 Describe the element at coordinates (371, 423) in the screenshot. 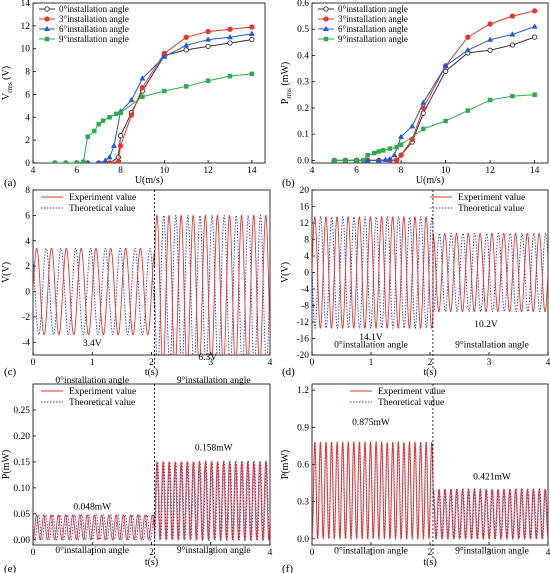

I see `annotation-label: 0.875mW` at that location.